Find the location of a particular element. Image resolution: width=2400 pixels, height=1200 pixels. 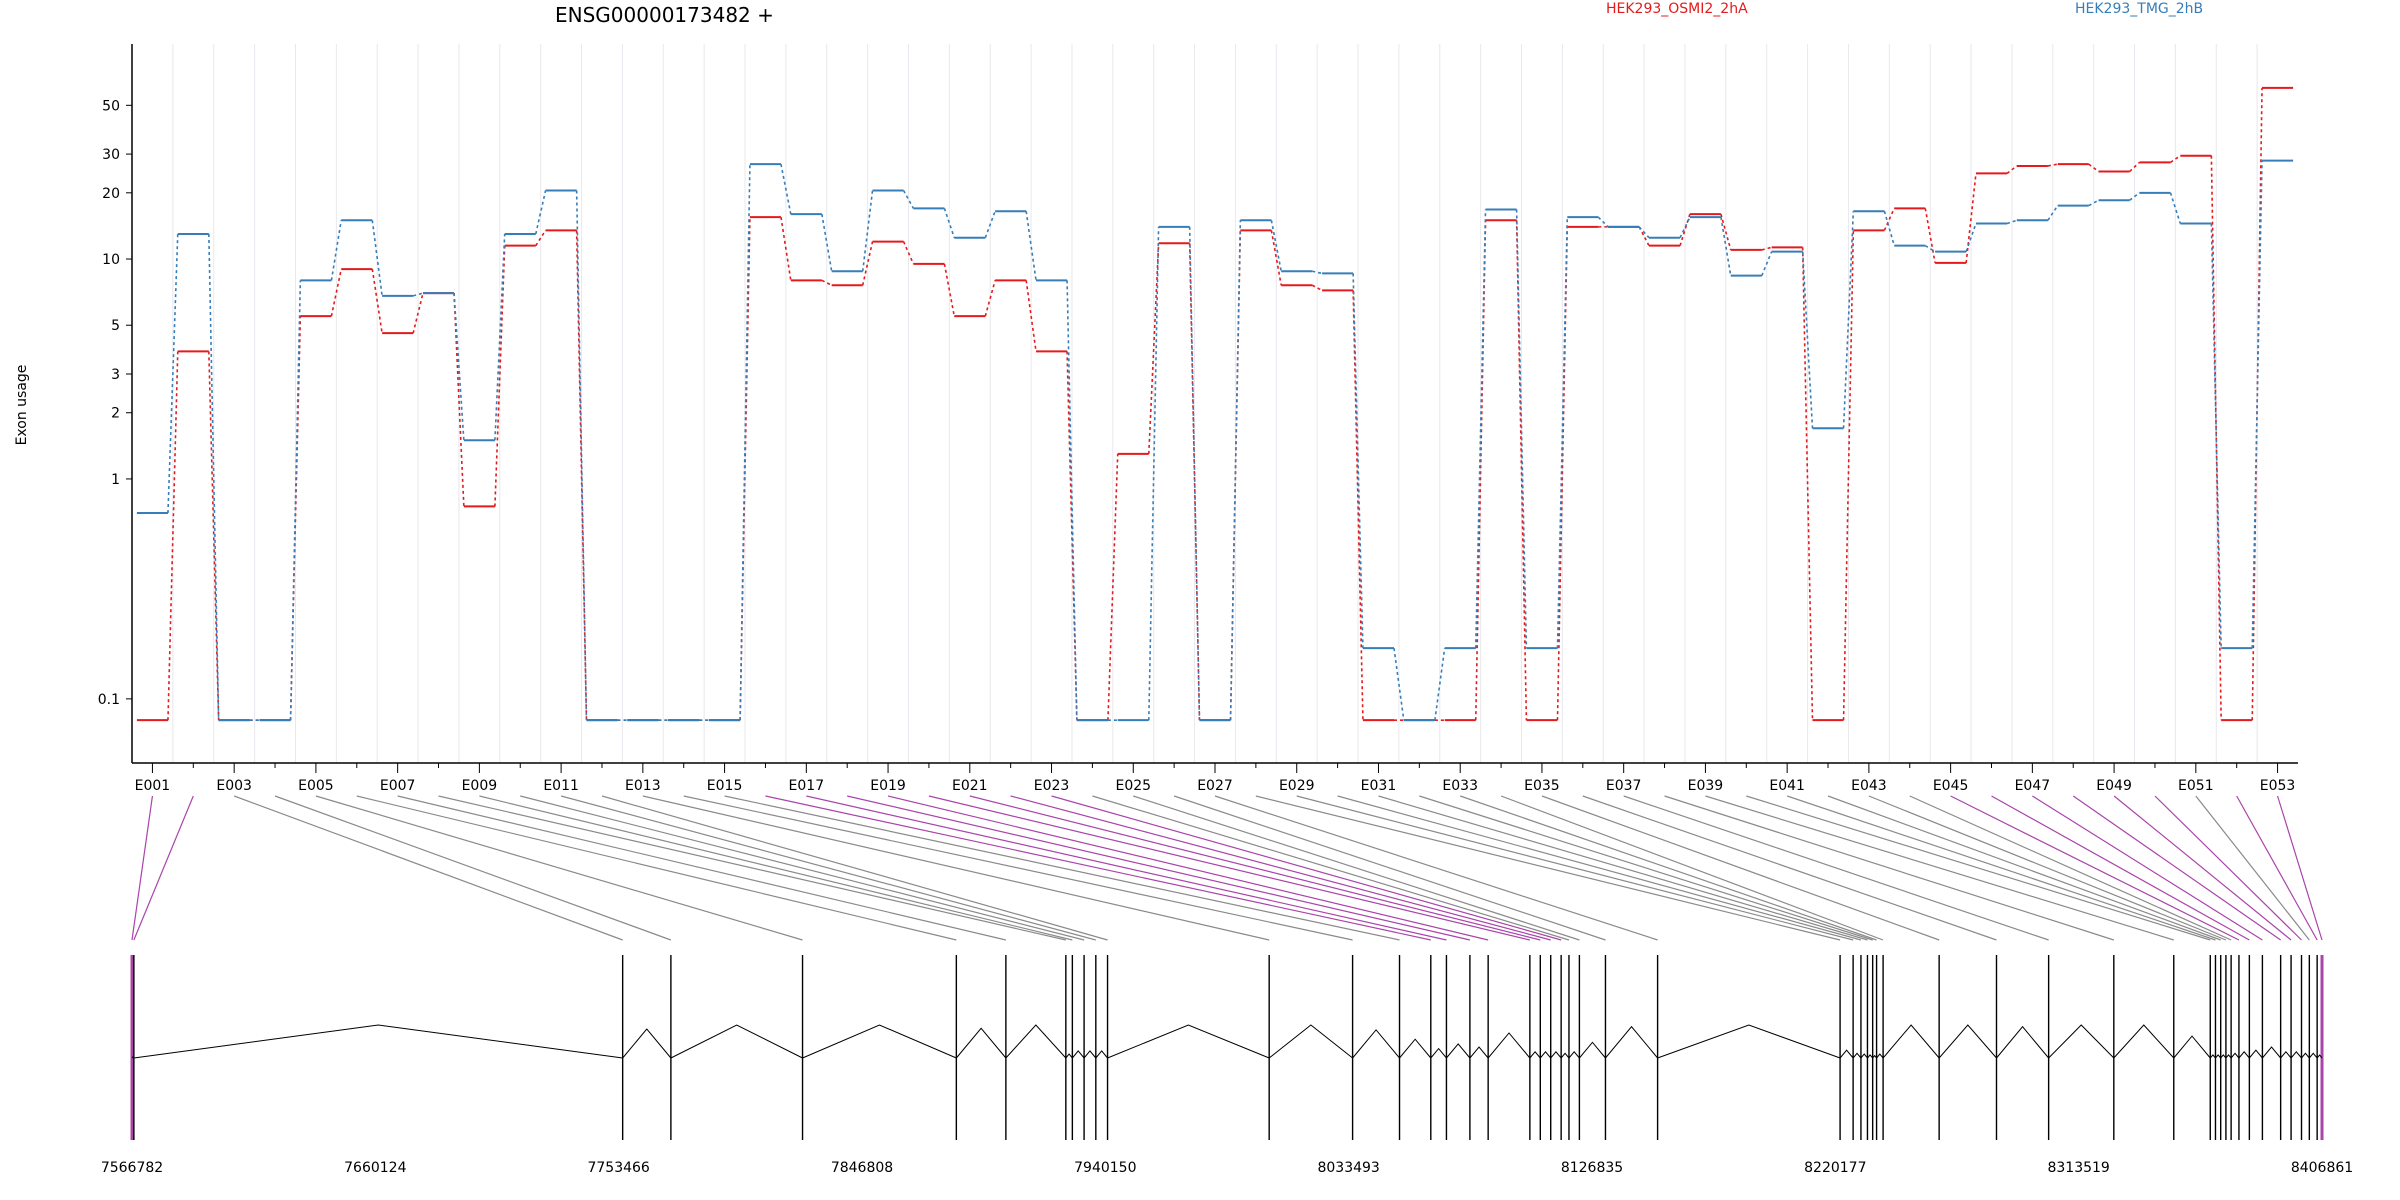

x-tick-label: E009 is located at coordinates (480, 786).